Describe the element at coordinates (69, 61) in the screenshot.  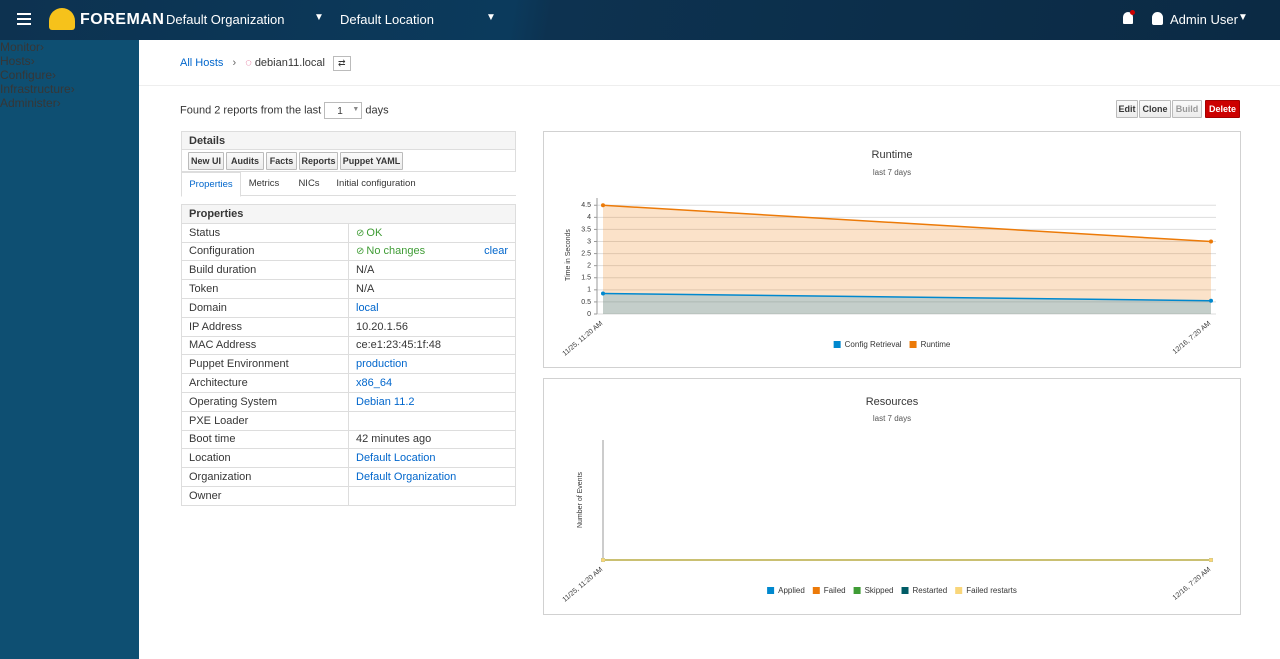
I see `nav-item: Hosts›` at that location.